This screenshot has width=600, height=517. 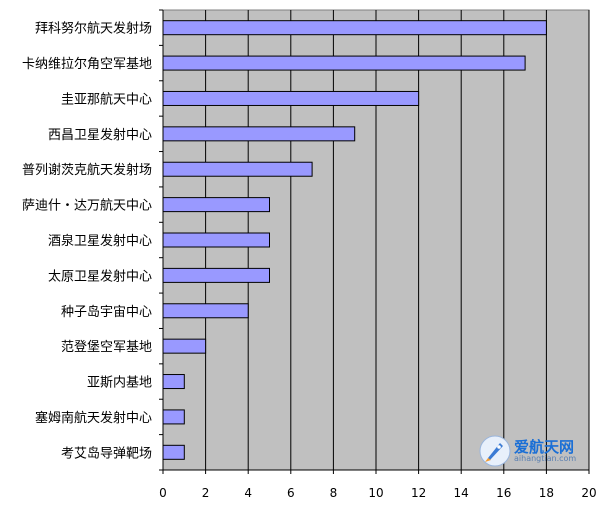 What do you see at coordinates (206, 493) in the screenshot?
I see `x-tick-label: 2` at bounding box center [206, 493].